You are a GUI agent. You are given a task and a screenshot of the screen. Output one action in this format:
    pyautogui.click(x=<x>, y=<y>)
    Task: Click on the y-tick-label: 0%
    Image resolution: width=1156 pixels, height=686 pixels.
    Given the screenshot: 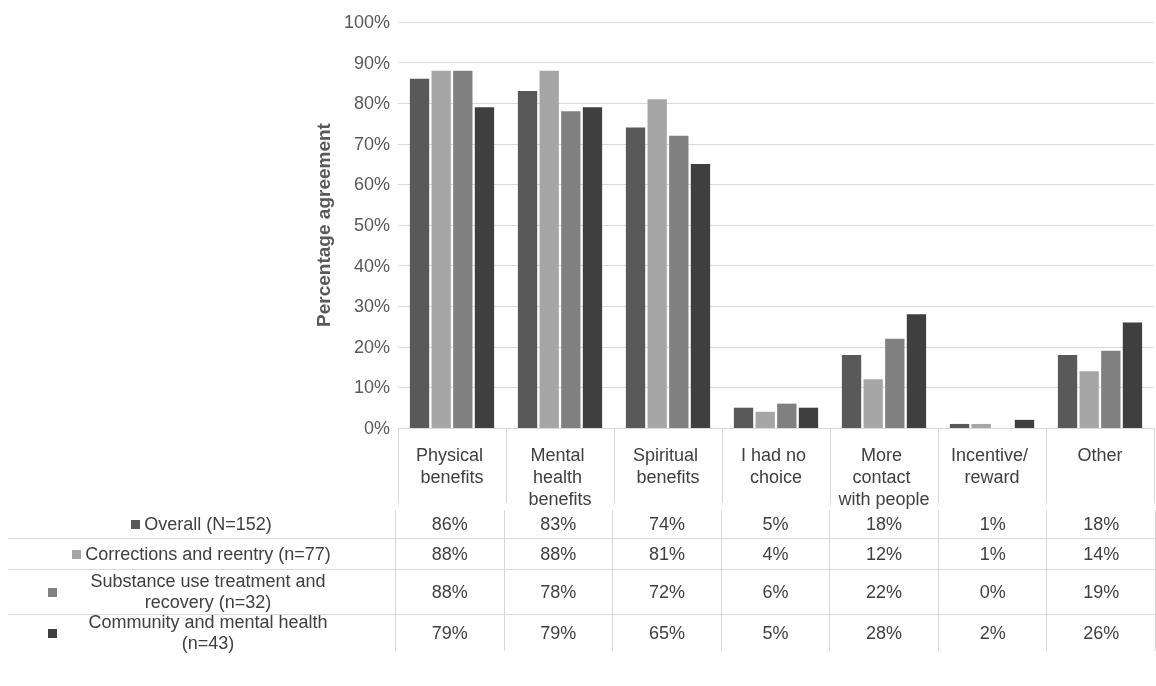 What is the action you would take?
    pyautogui.click(x=376, y=428)
    